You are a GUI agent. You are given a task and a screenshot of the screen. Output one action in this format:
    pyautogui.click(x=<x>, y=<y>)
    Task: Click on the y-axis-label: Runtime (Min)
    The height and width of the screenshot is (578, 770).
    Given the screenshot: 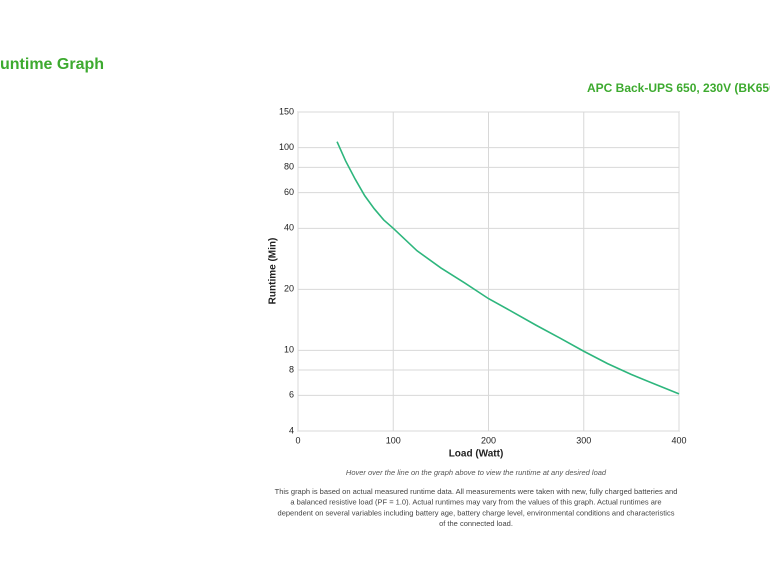 What is the action you would take?
    pyautogui.click(x=273, y=271)
    